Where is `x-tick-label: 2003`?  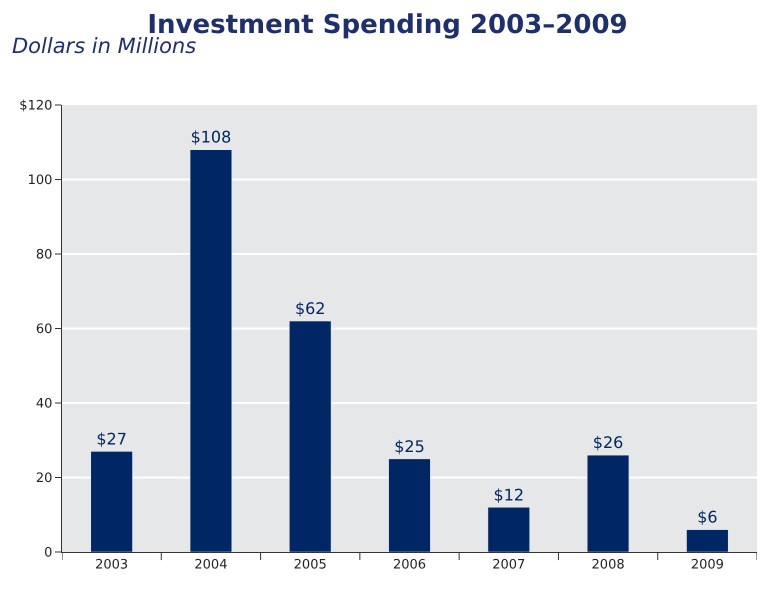 x-tick-label: 2003 is located at coordinates (111, 565).